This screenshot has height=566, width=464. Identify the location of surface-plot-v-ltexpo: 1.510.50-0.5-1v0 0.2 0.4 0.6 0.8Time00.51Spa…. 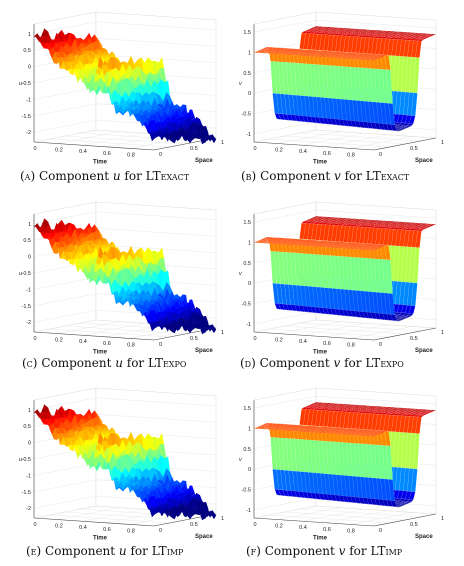
(341, 277).